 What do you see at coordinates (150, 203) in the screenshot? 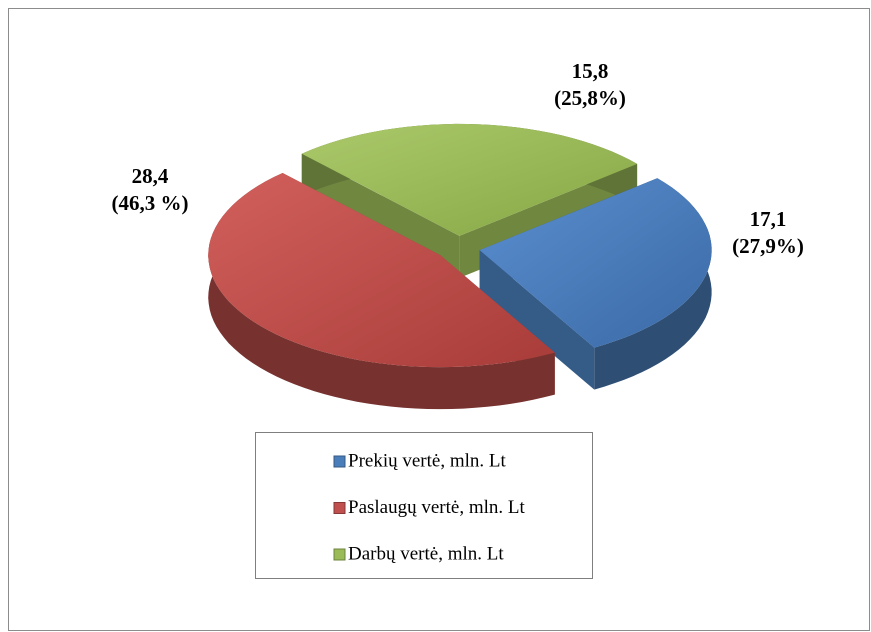
I see `data-label: (46,3 %)` at bounding box center [150, 203].